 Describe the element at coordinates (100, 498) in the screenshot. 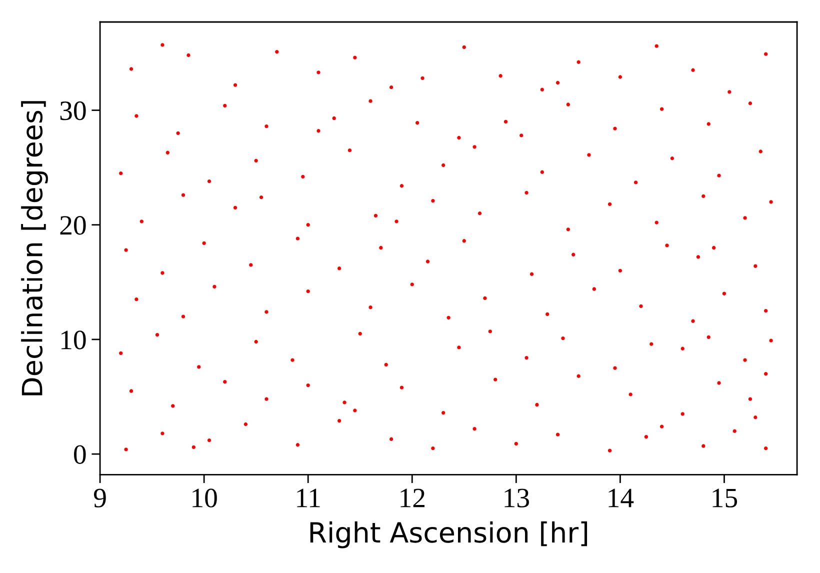

I see `x-tick-label: 9` at that location.